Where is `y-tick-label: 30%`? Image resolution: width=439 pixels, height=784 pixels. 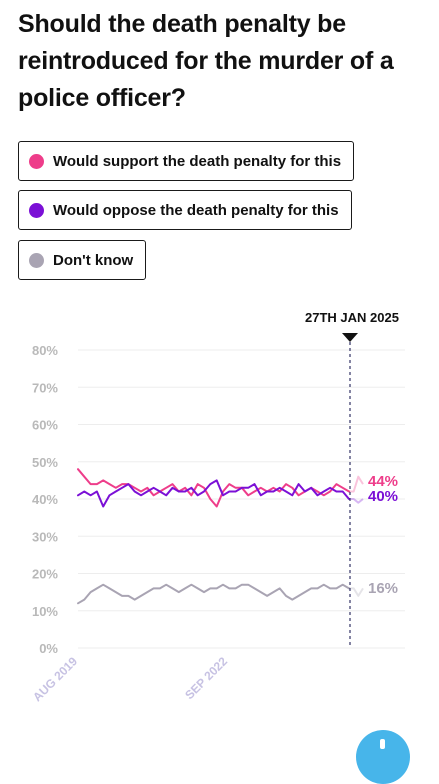 y-tick-label: 30% is located at coordinates (45, 536).